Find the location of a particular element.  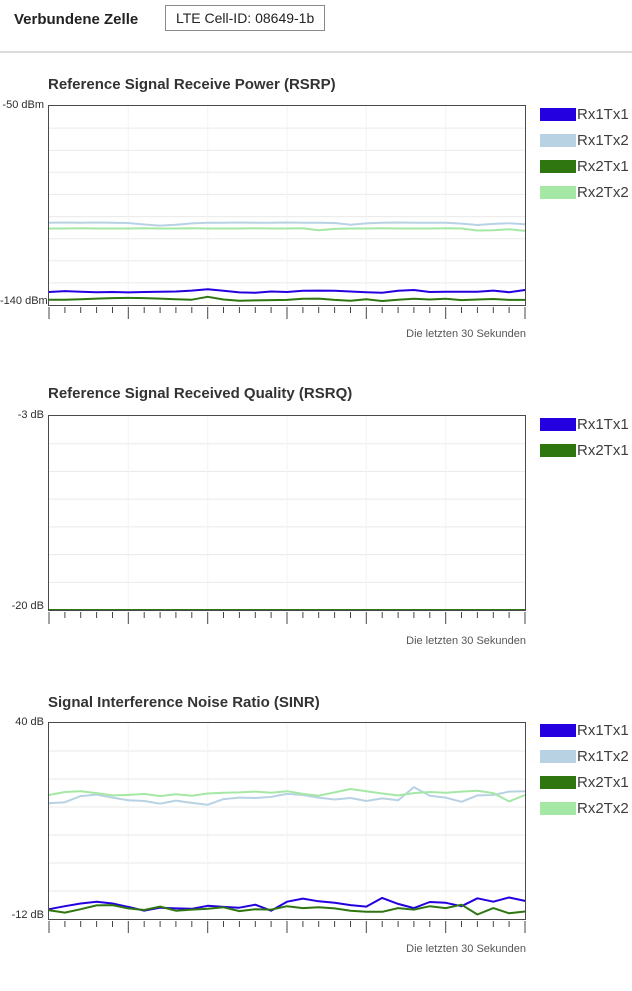

chart-title-rsrp: Reference Signal Receive Power (RSRP) is located at coordinates (192, 84).